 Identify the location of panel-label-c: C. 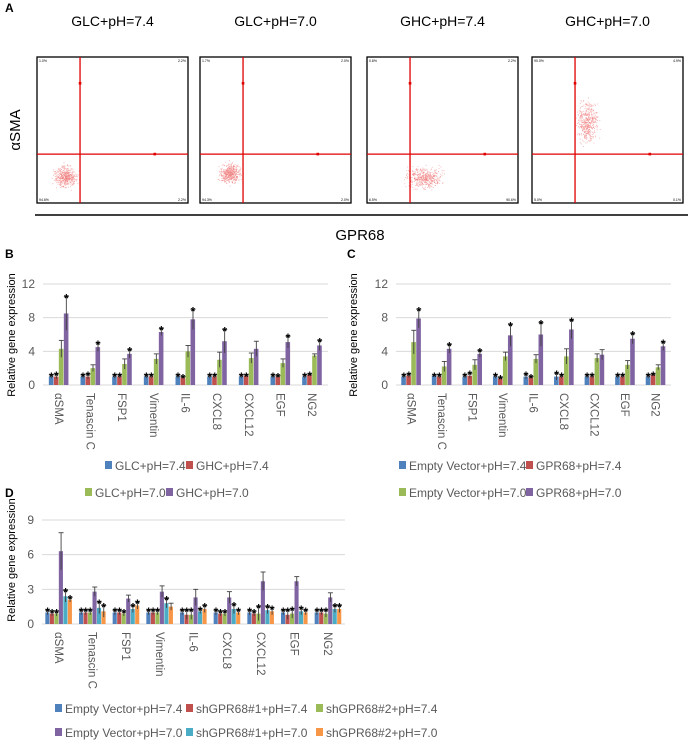
(351, 254).